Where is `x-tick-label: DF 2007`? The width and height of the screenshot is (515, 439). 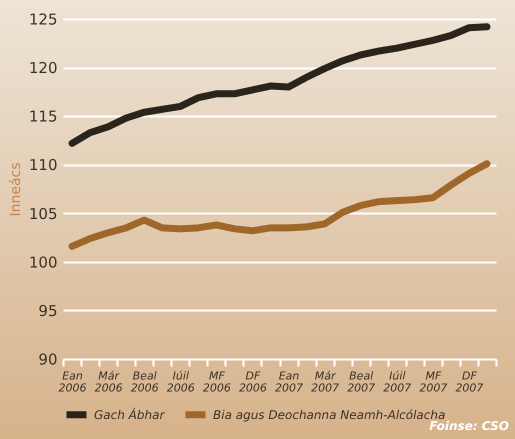
x-tick-label: DF 2007 is located at coordinates (469, 382).